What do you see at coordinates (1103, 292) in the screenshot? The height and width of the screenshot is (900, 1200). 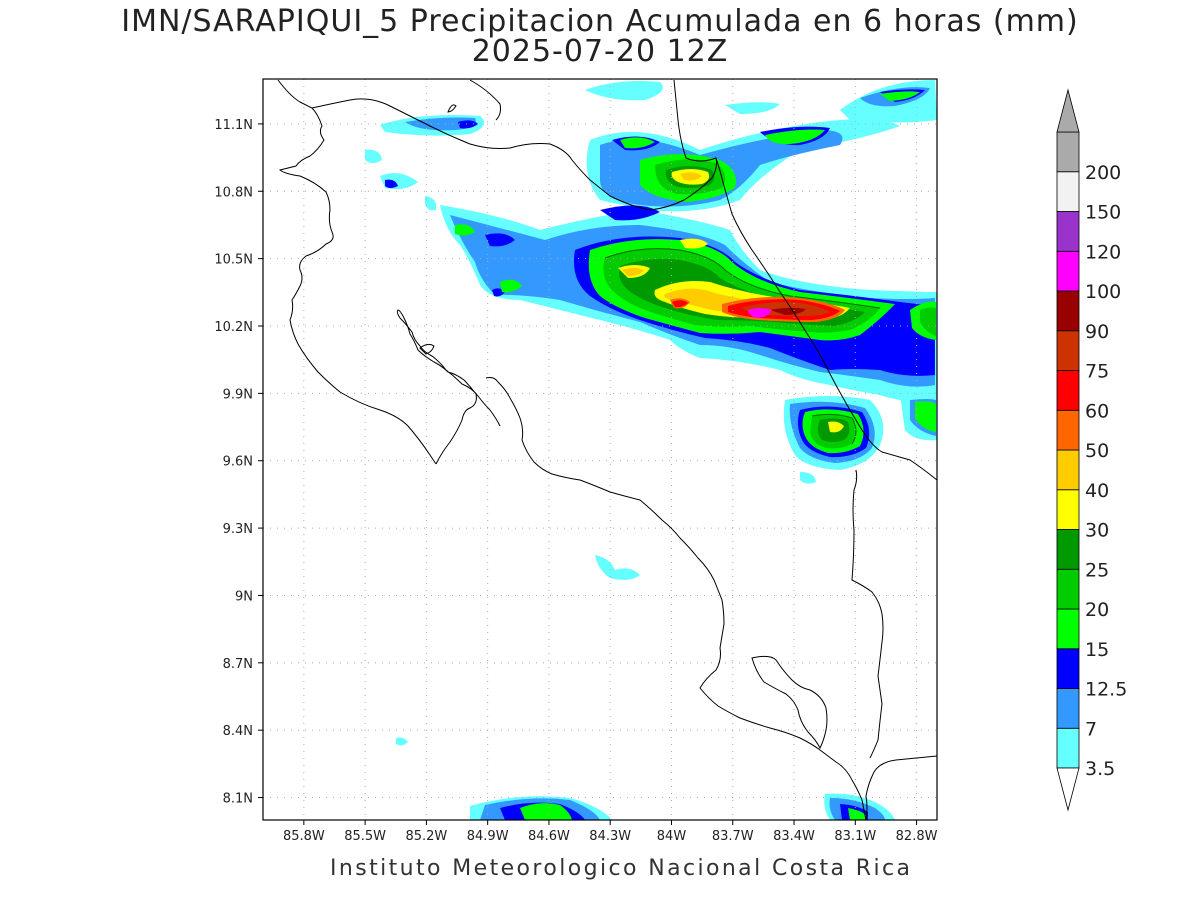 I see `colorbar-label: 100` at bounding box center [1103, 292].